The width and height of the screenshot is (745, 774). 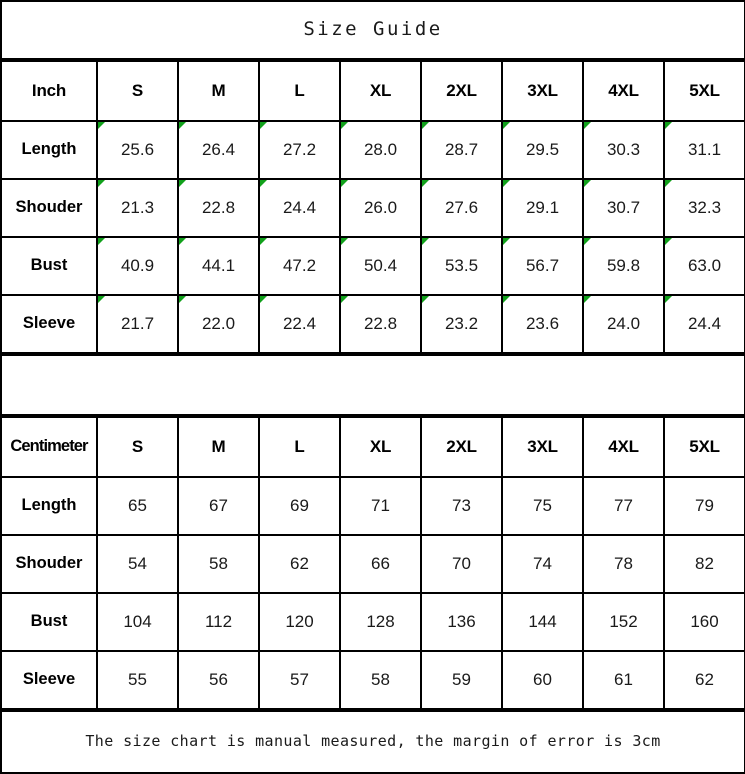 I want to click on measurement-cell: 74, so click(x=542, y=564).